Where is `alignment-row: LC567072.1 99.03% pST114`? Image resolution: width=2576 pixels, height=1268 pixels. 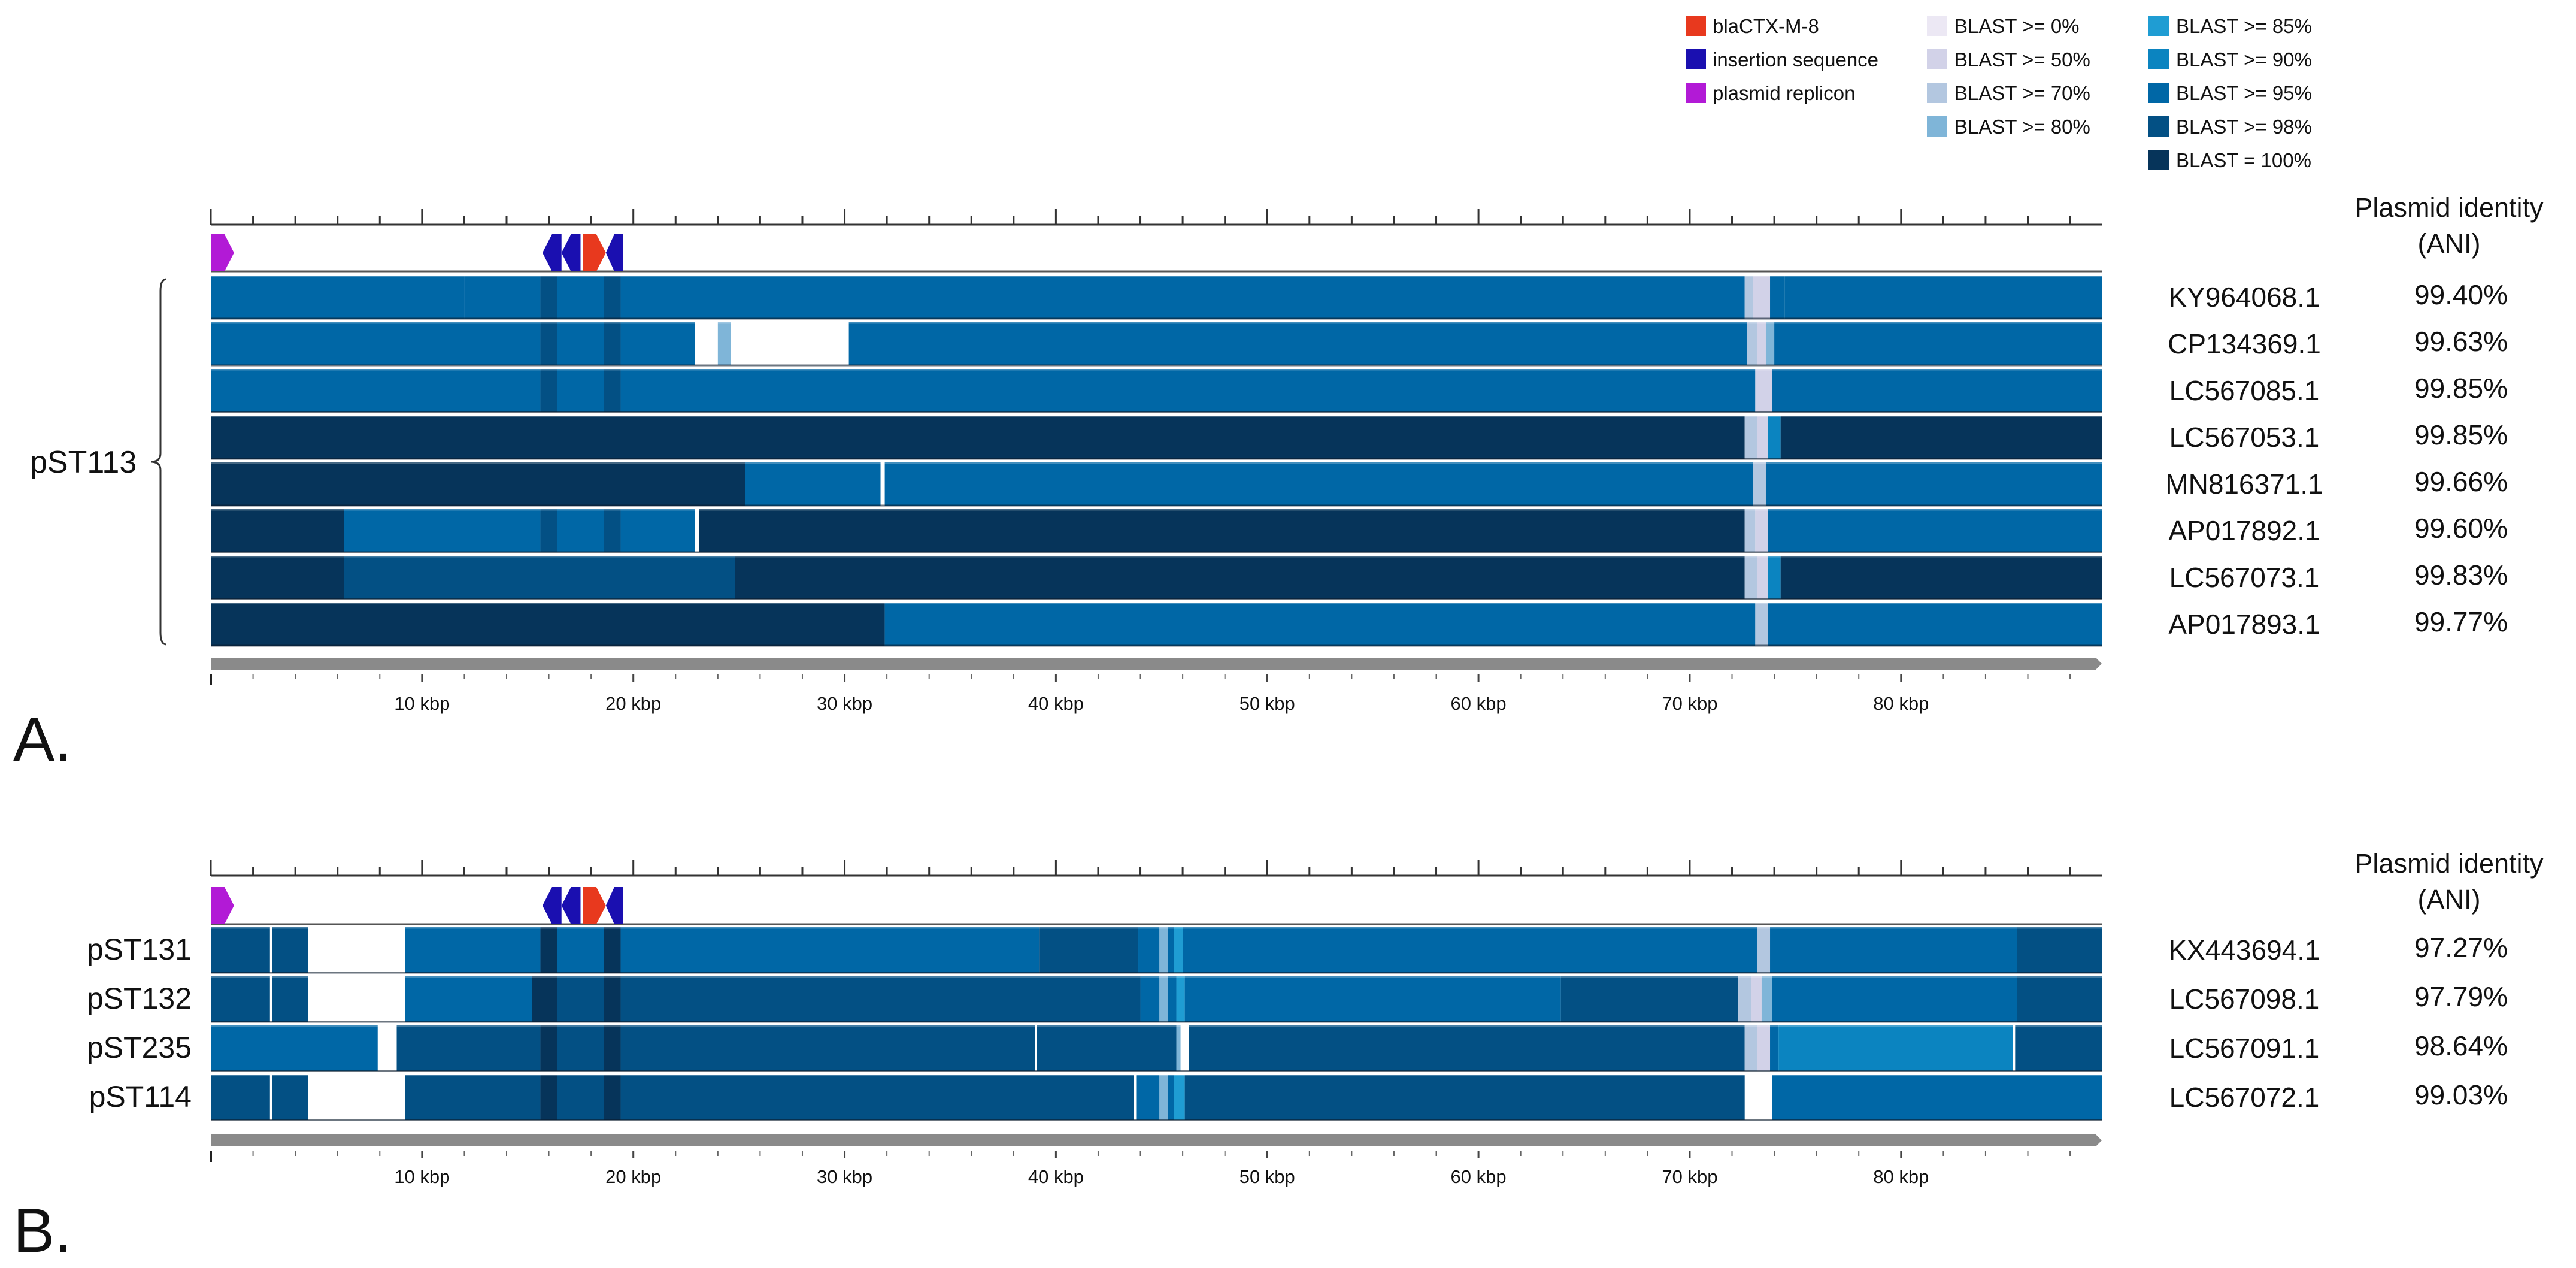
alignment-row: LC567072.1 99.03% pST114 is located at coordinates (1298, 1098).